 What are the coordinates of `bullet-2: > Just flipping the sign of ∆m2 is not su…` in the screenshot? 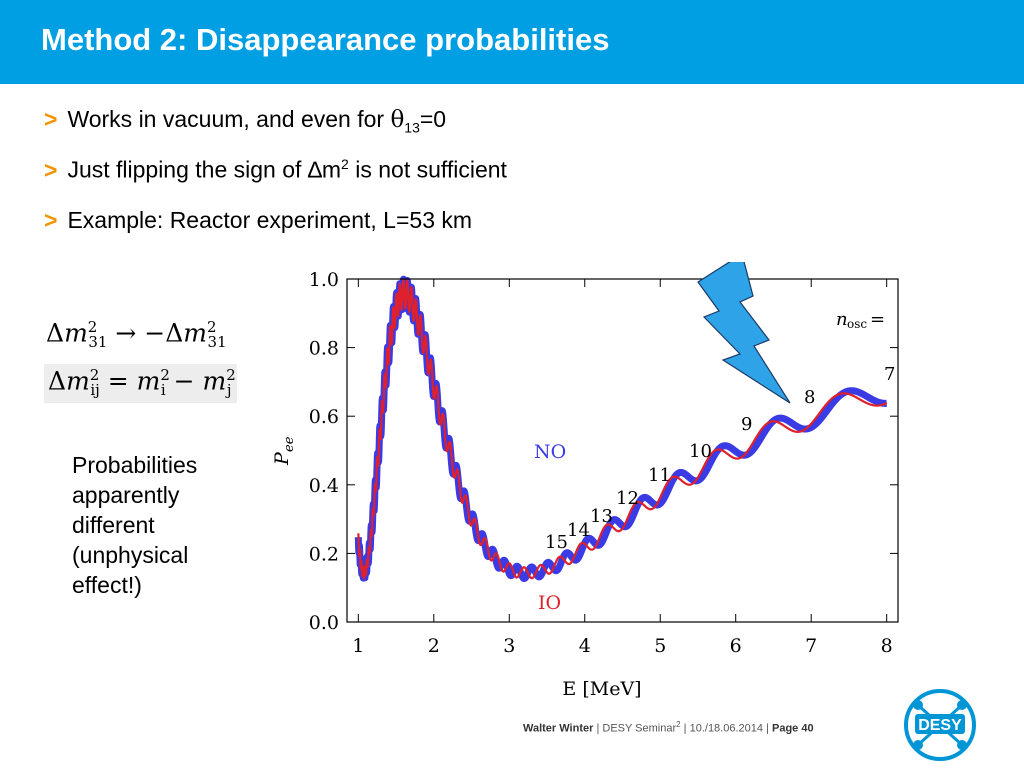 It's located at (275, 170).